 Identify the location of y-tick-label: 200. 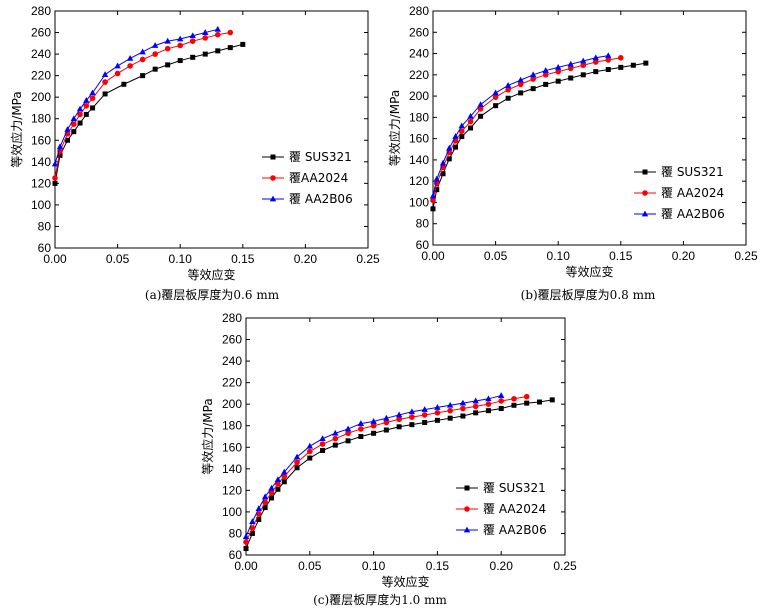
(232, 404).